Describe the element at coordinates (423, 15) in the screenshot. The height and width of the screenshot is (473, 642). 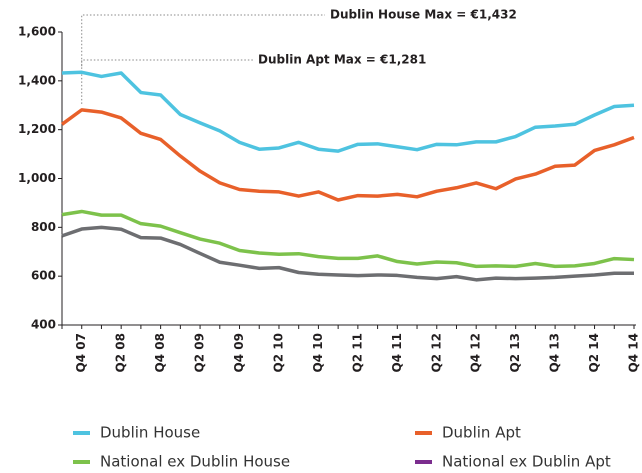
I see `annotation: Dublin House Max = €1,432` at that location.